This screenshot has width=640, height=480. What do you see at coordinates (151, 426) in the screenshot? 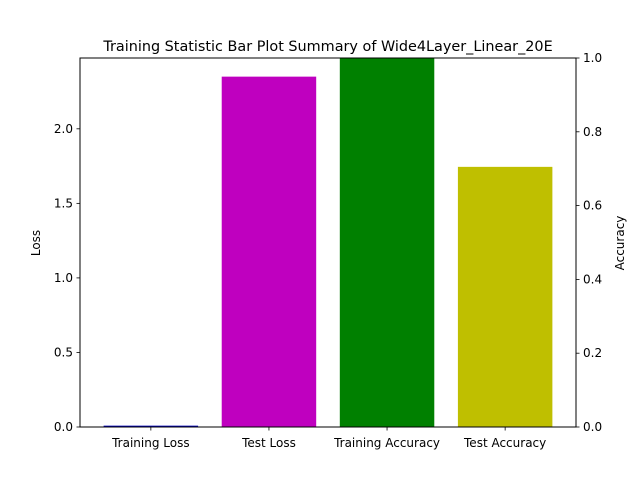
I see `bar-training-loss` at bounding box center [151, 426].